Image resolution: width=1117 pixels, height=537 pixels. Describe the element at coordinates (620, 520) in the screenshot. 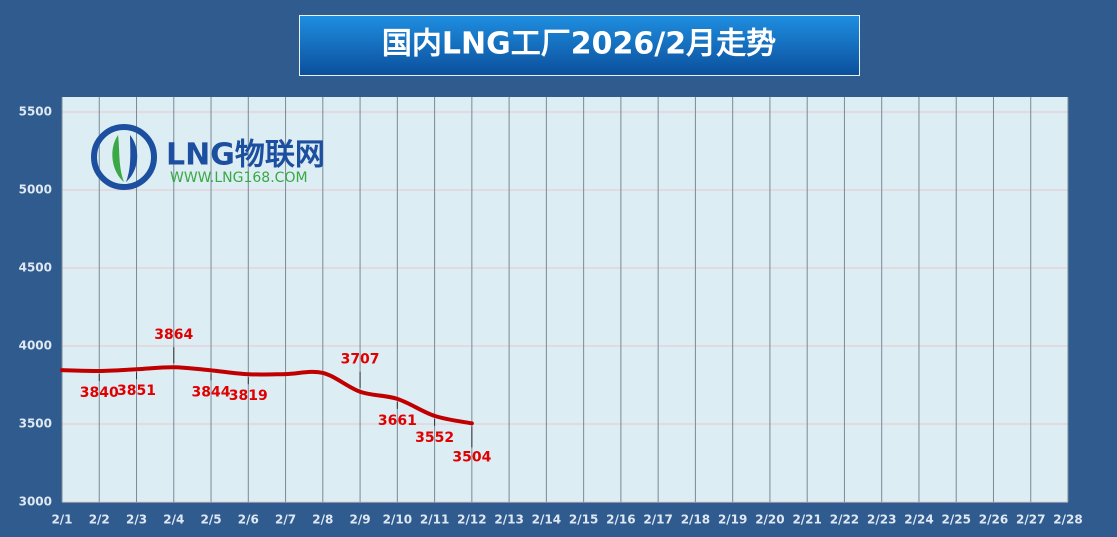

I see `x-tick-label: 2/16` at that location.